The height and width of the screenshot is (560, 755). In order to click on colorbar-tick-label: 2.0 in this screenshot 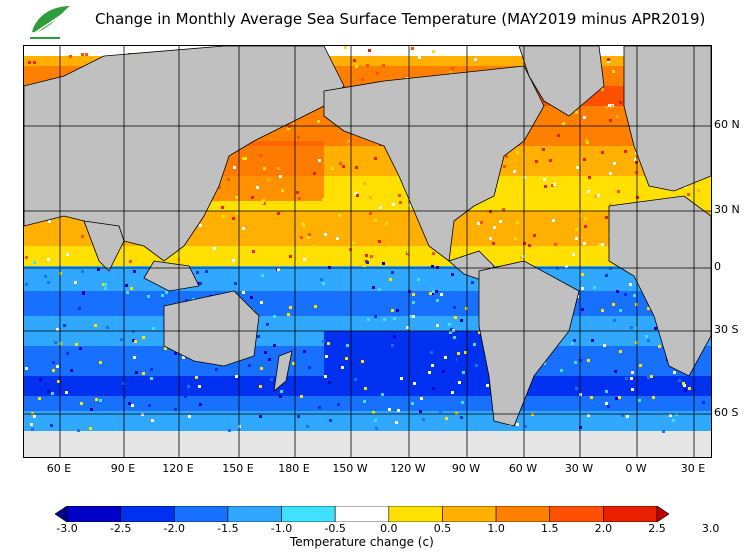, I will do `click(603, 528)`.